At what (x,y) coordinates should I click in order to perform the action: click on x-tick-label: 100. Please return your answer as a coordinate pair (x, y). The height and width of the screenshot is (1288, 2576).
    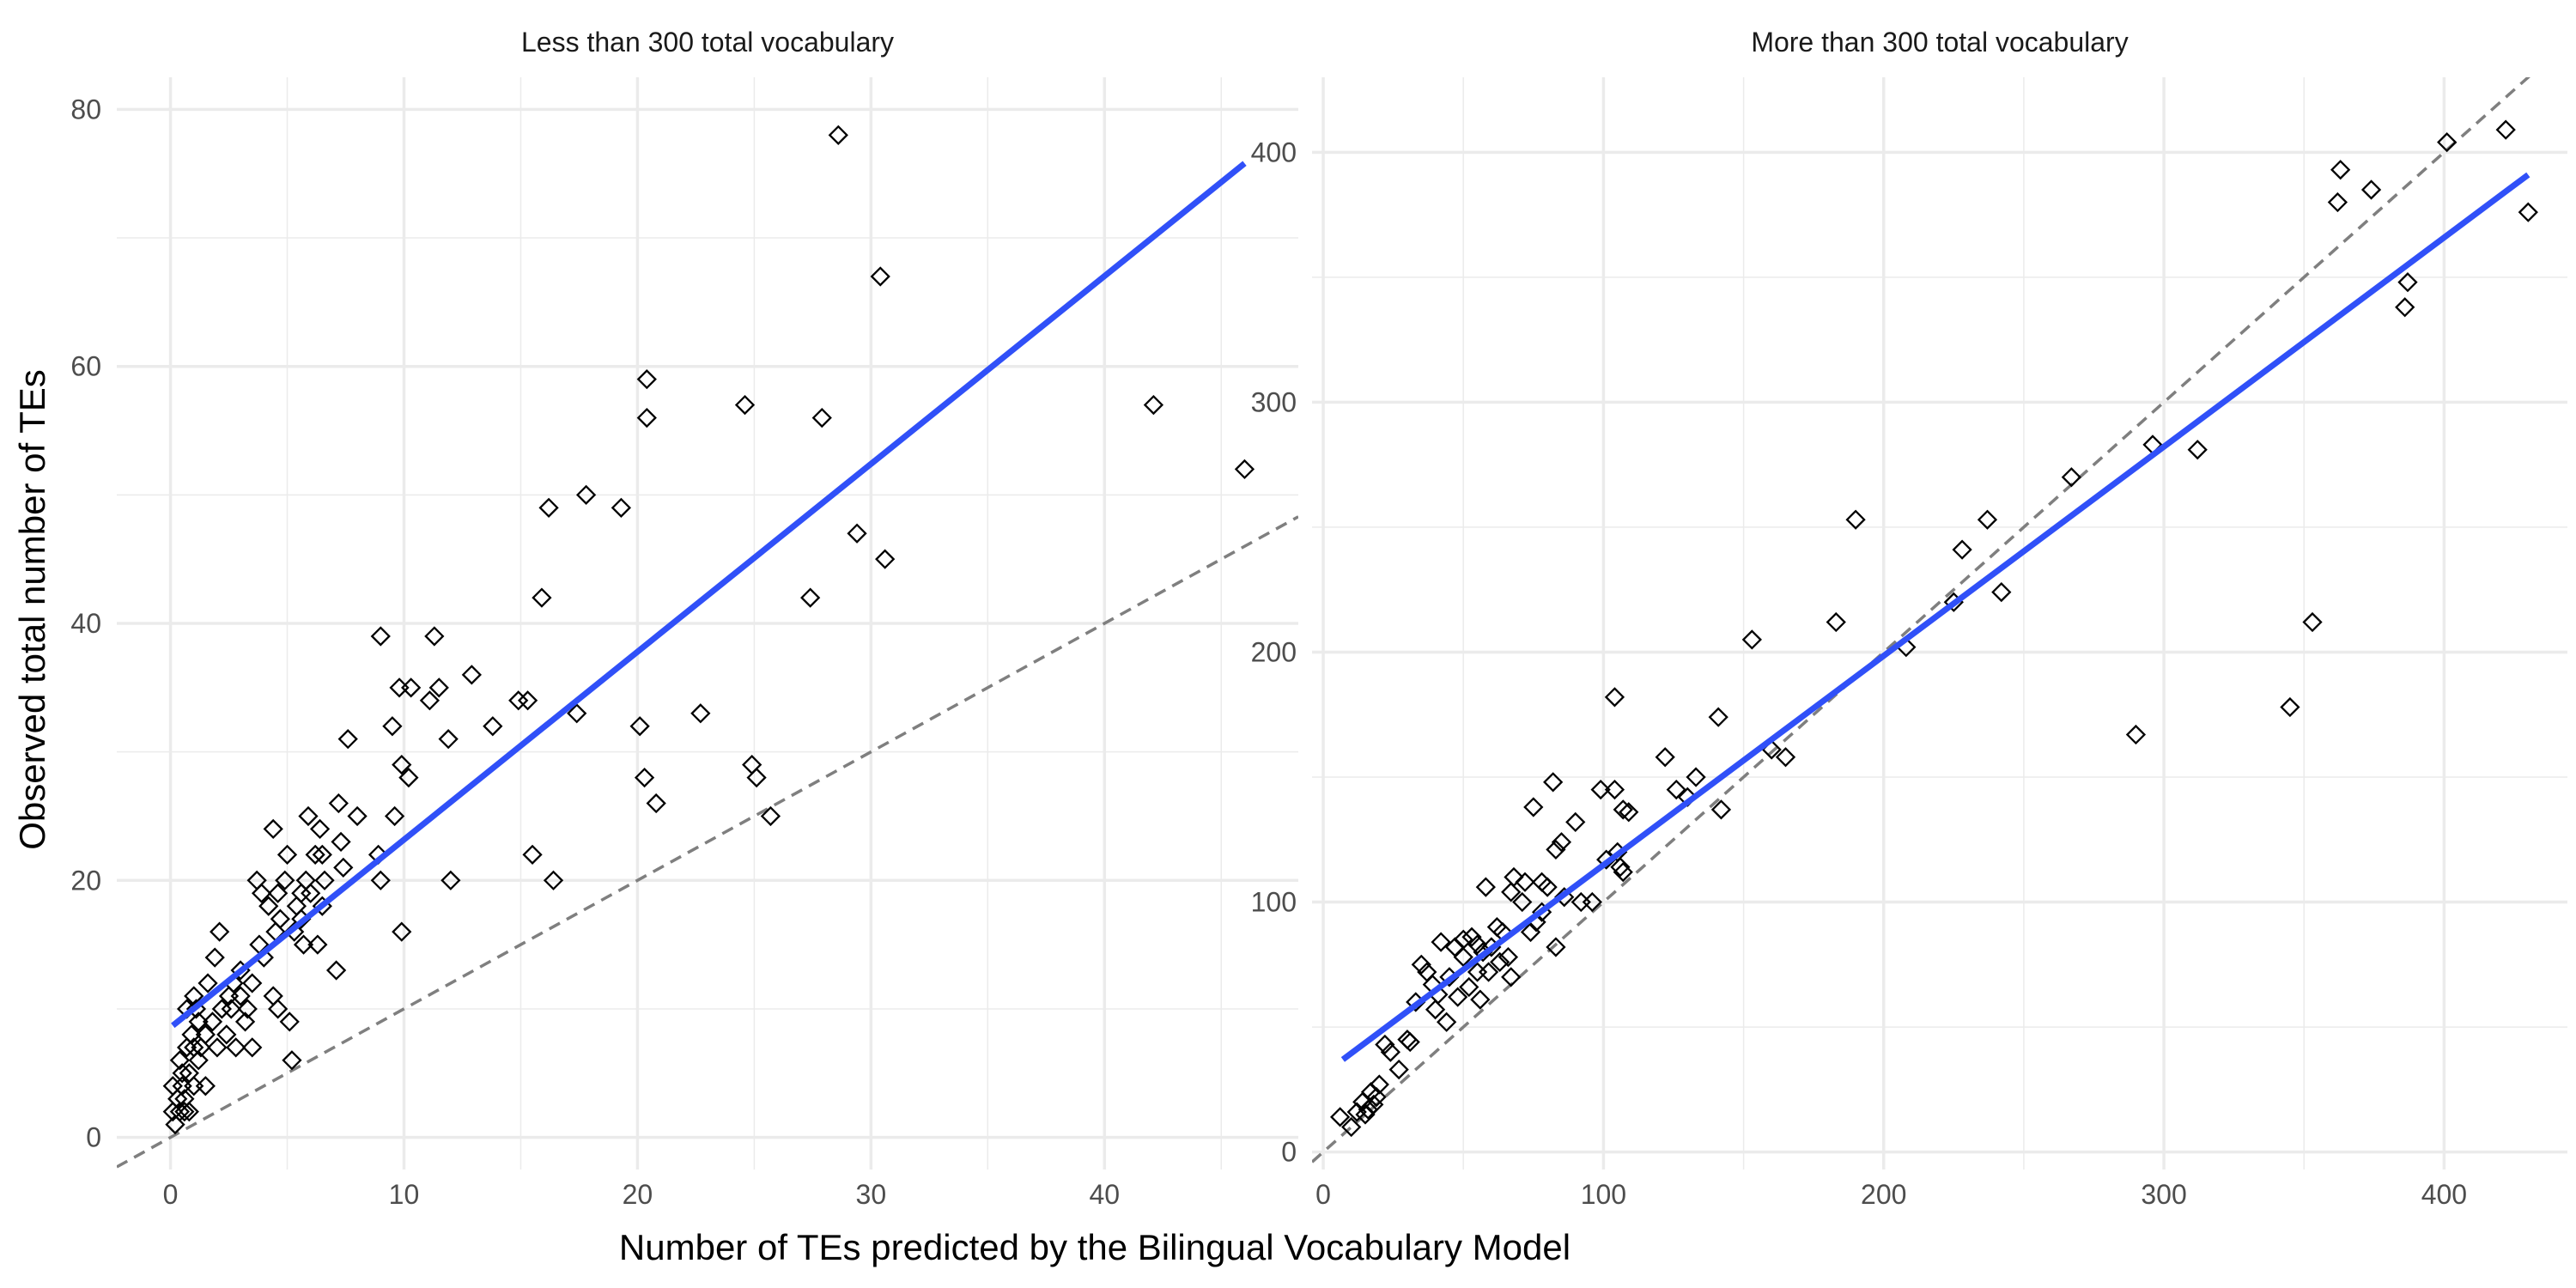
    Looking at the image, I should click on (1603, 1195).